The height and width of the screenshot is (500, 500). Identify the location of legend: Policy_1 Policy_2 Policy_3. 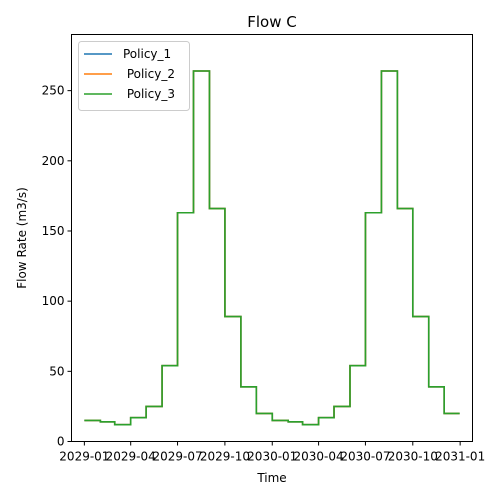
(134, 76).